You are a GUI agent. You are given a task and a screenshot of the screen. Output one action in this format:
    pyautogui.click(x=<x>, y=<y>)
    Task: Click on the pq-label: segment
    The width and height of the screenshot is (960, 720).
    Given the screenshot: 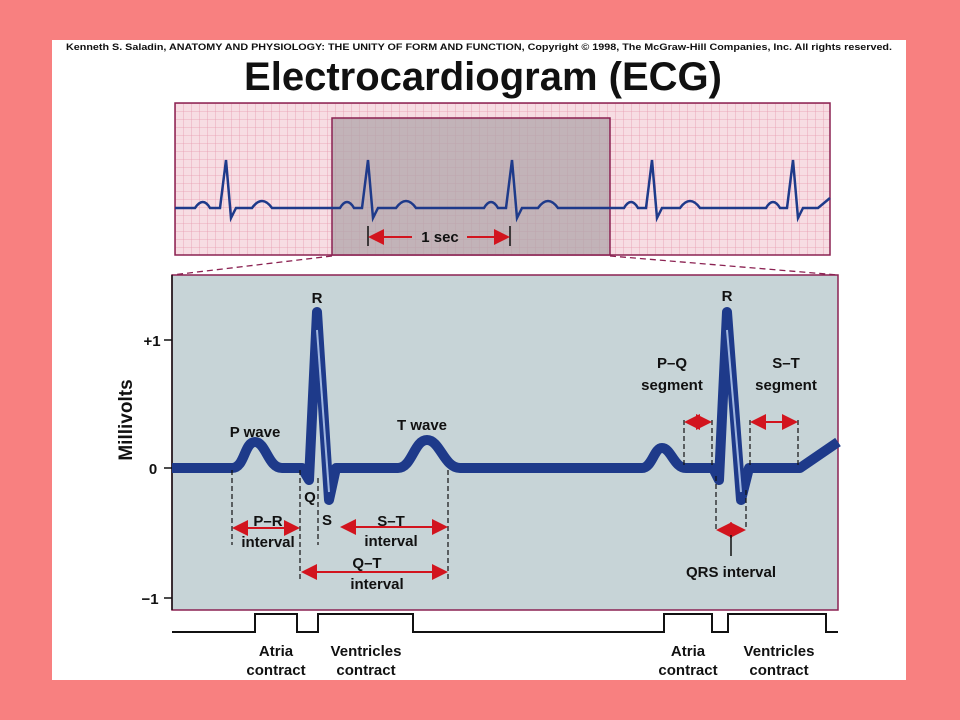 What is the action you would take?
    pyautogui.click(x=672, y=385)
    